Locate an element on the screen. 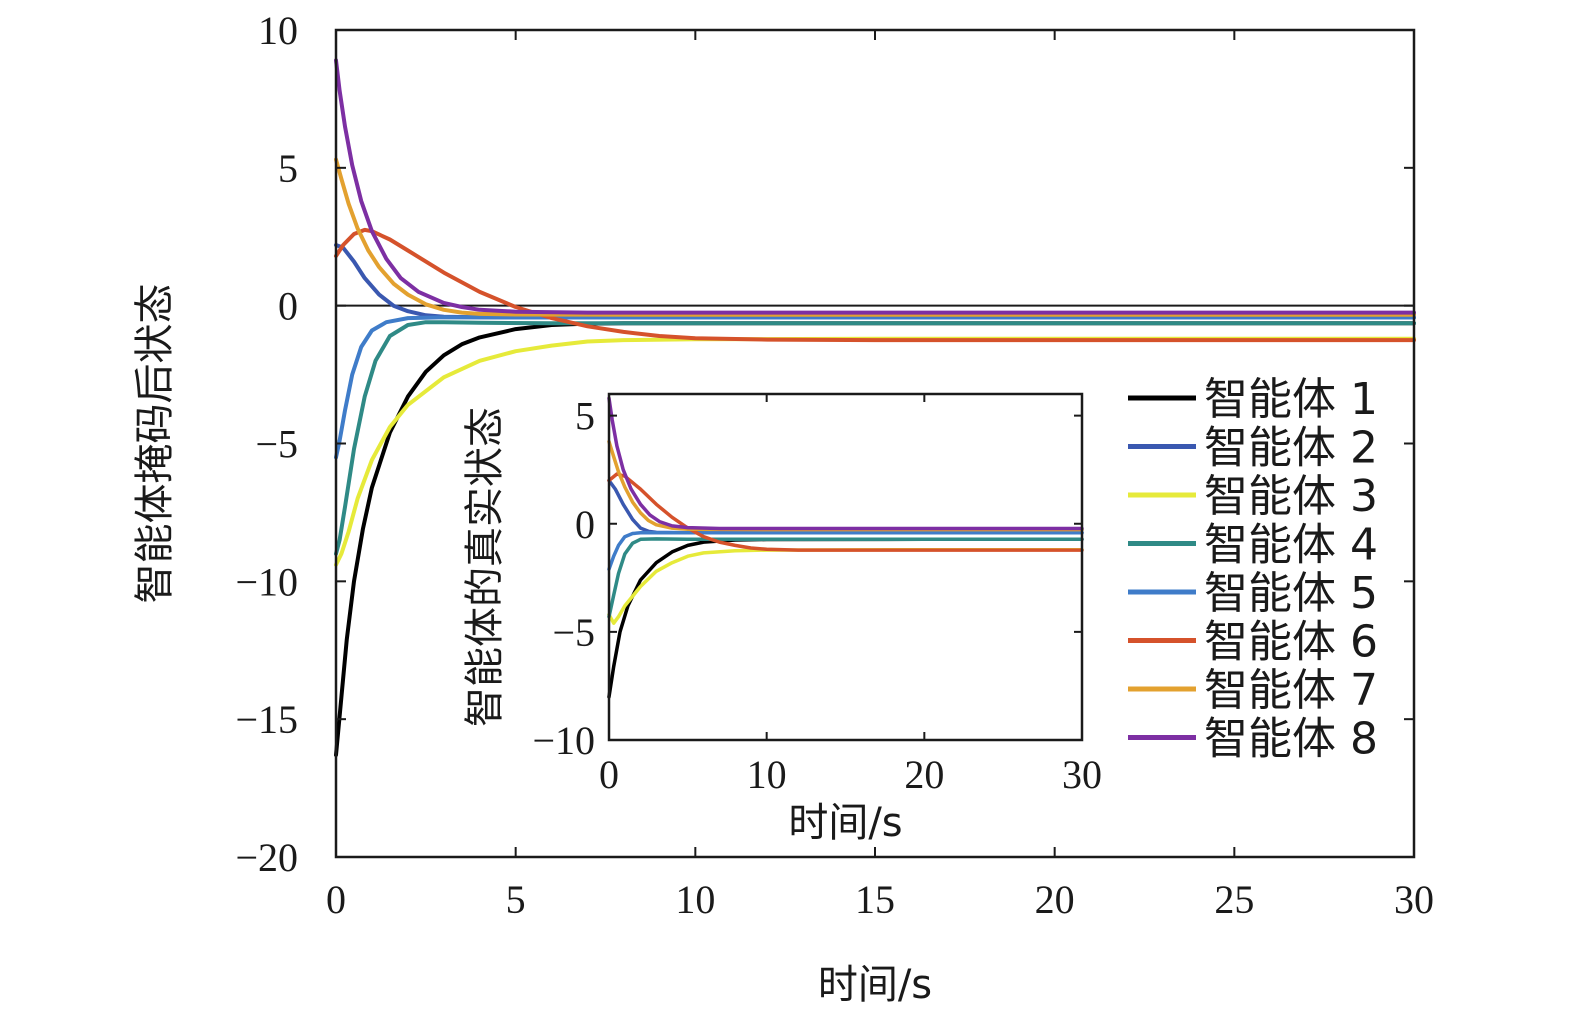 The width and height of the screenshot is (1575, 1022). legend-label-agent-8: 智能体 8 is located at coordinates (1291, 739).